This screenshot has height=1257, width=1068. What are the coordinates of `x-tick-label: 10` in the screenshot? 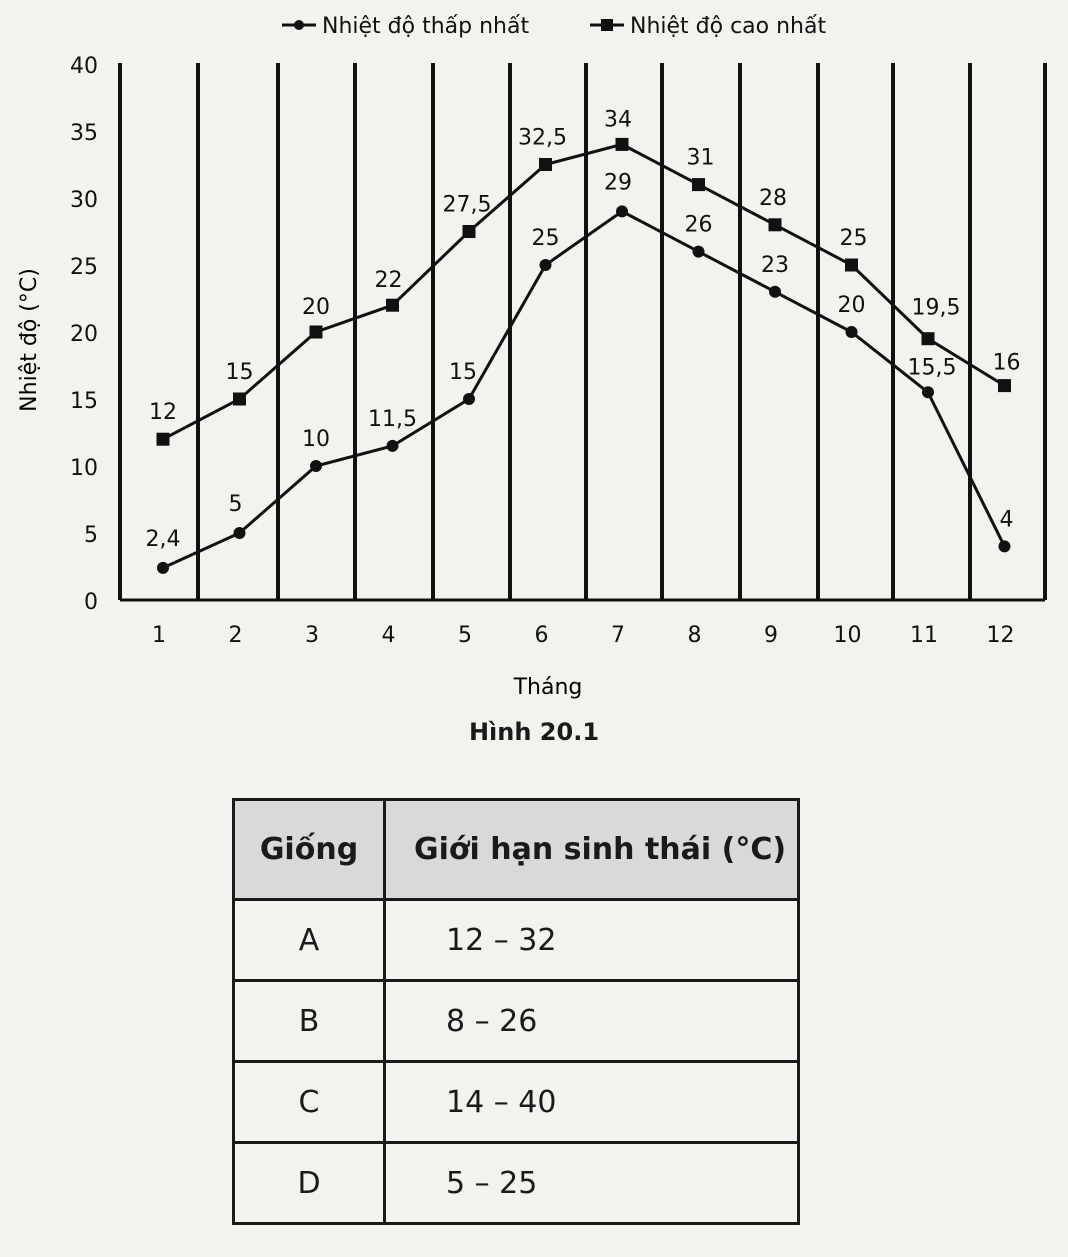 It's located at (848, 635).